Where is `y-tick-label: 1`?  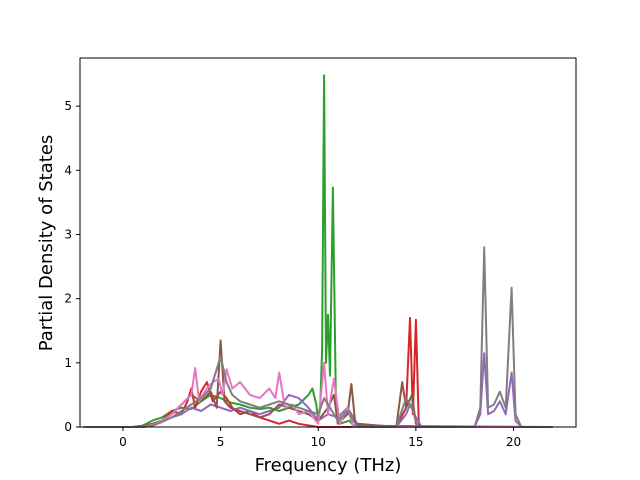 y-tick-label: 1 is located at coordinates (68, 363).